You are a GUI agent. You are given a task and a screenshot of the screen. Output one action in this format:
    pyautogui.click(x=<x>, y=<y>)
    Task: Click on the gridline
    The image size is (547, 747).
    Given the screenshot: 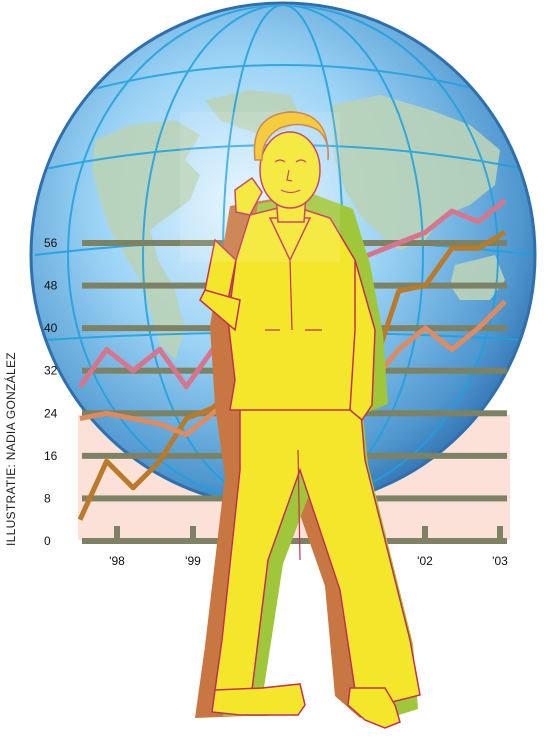 What is the action you would take?
    pyautogui.click(x=294, y=541)
    